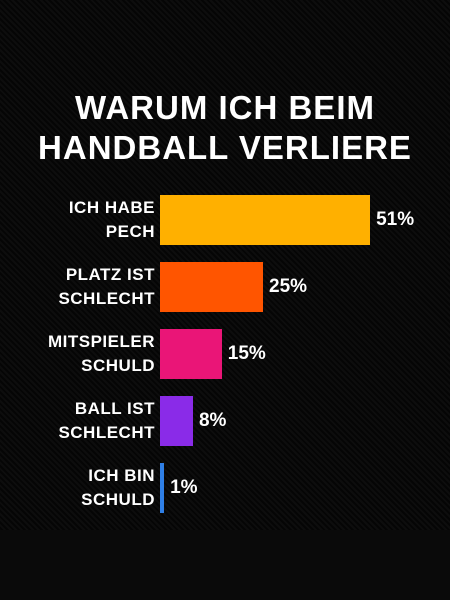 This screenshot has width=450, height=600. I want to click on category-label: ICH HABE PECH, so click(111, 219).